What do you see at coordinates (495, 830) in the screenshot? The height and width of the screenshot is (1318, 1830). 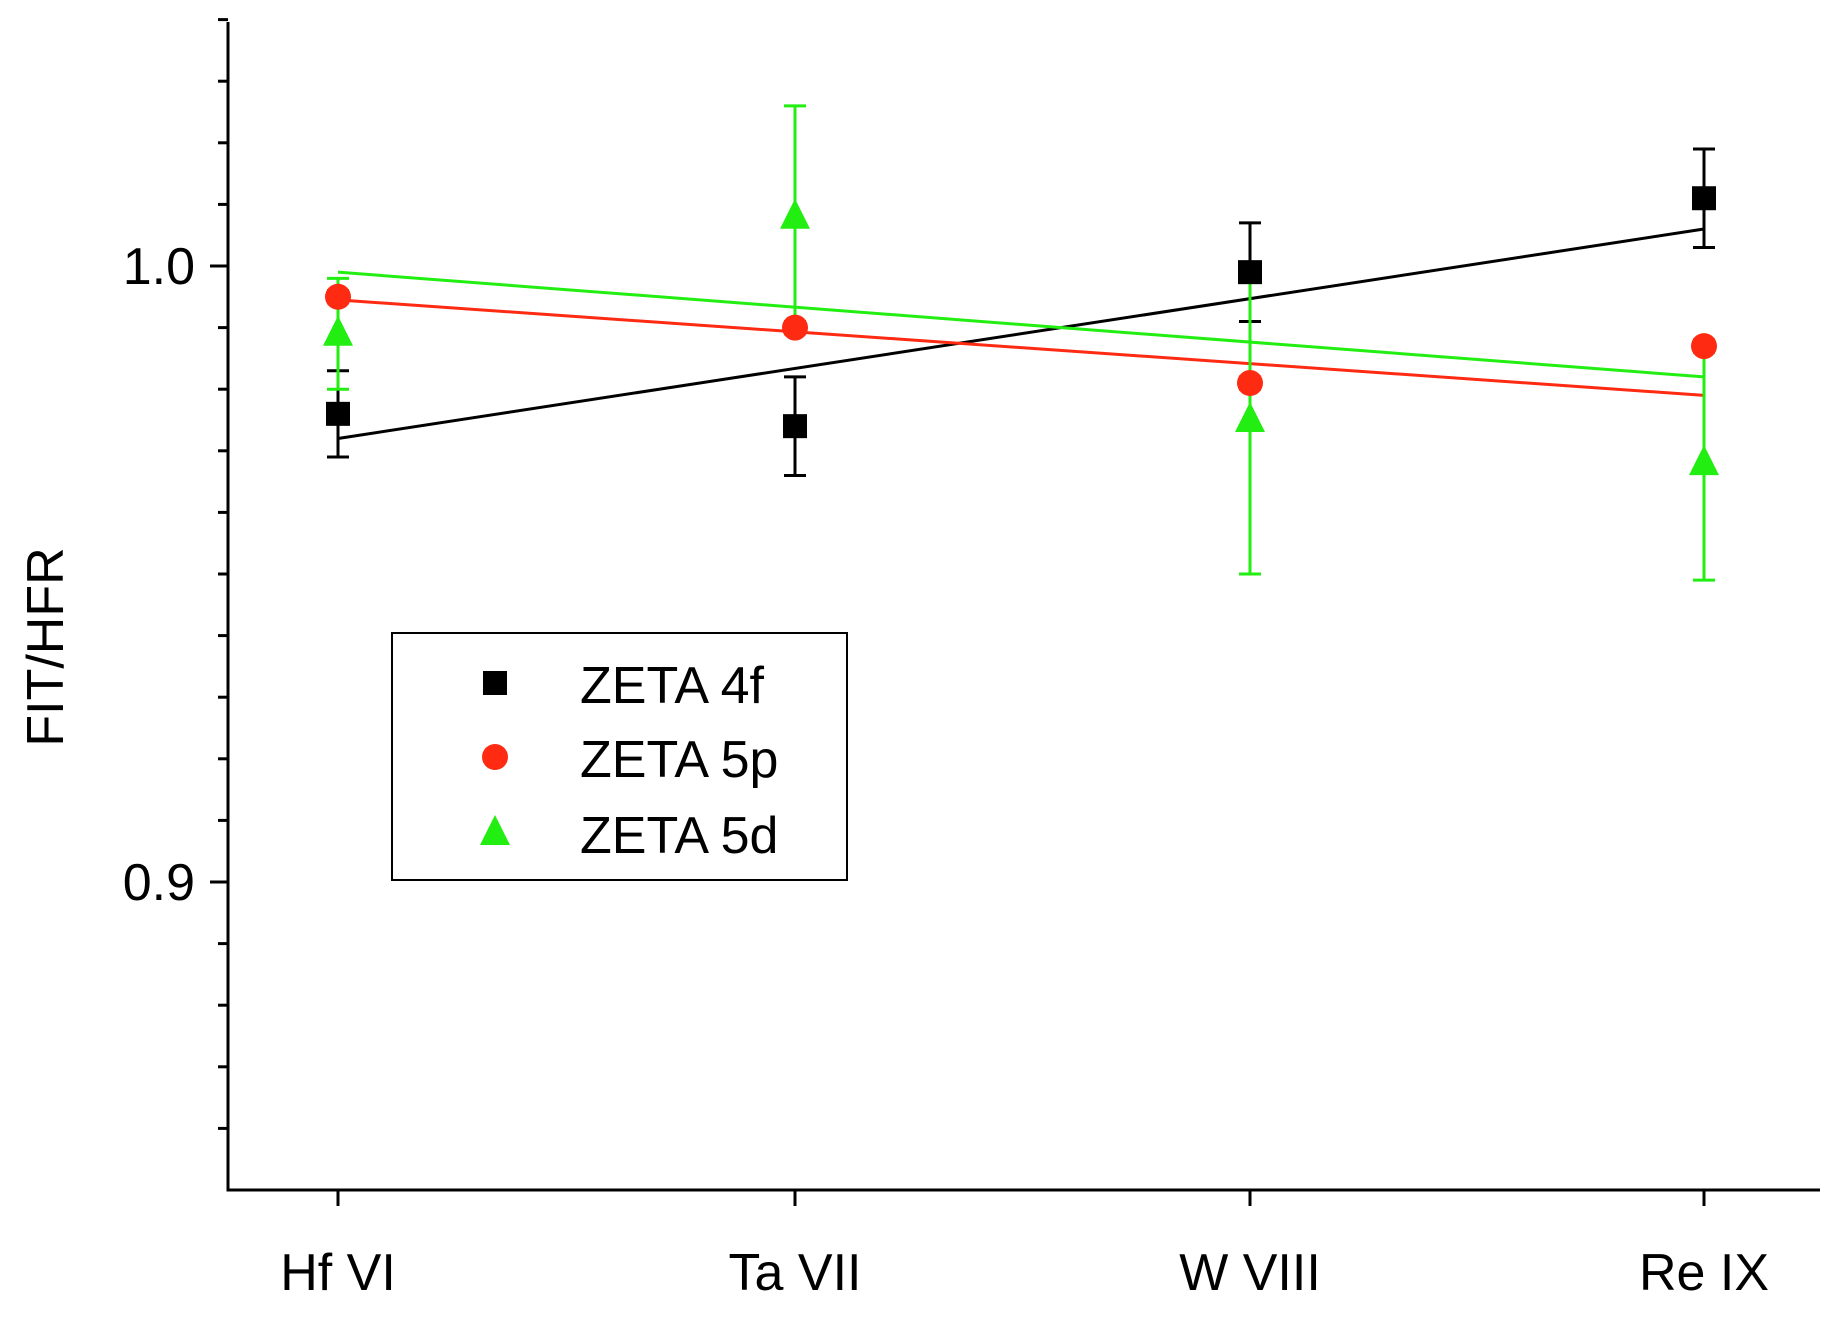 I see `legend-marker-zeta-5d` at bounding box center [495, 830].